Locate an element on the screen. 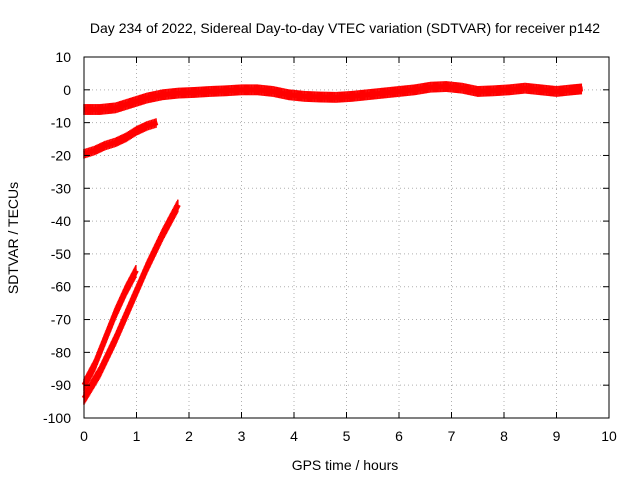 The image size is (640, 480). y-tick-label: 0 is located at coordinates (67, 90).